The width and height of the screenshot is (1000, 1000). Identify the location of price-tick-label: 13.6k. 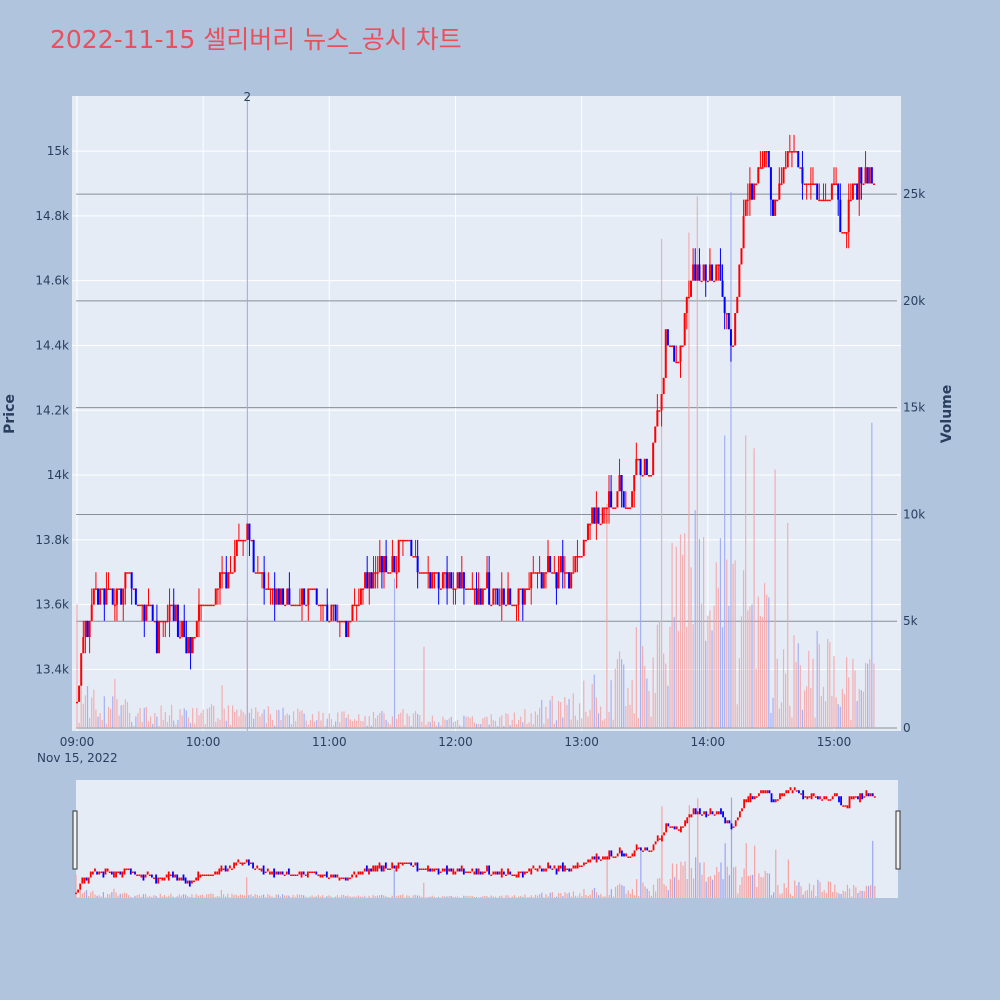
(52, 605).